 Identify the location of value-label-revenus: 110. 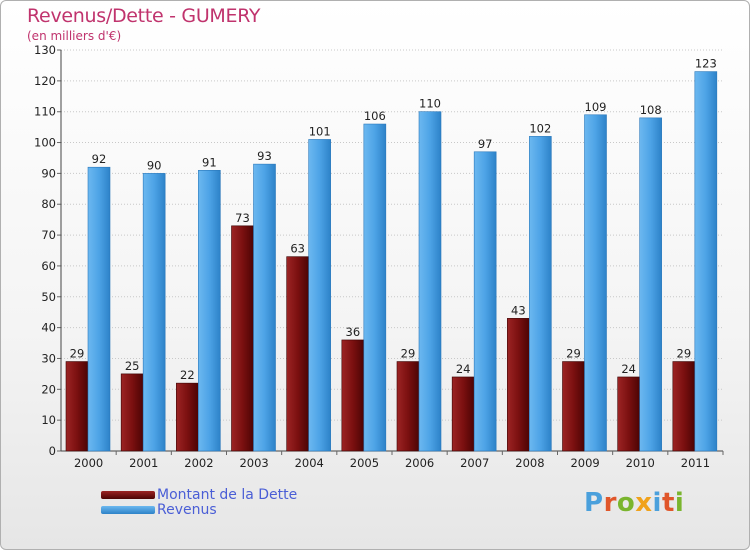
(430, 104).